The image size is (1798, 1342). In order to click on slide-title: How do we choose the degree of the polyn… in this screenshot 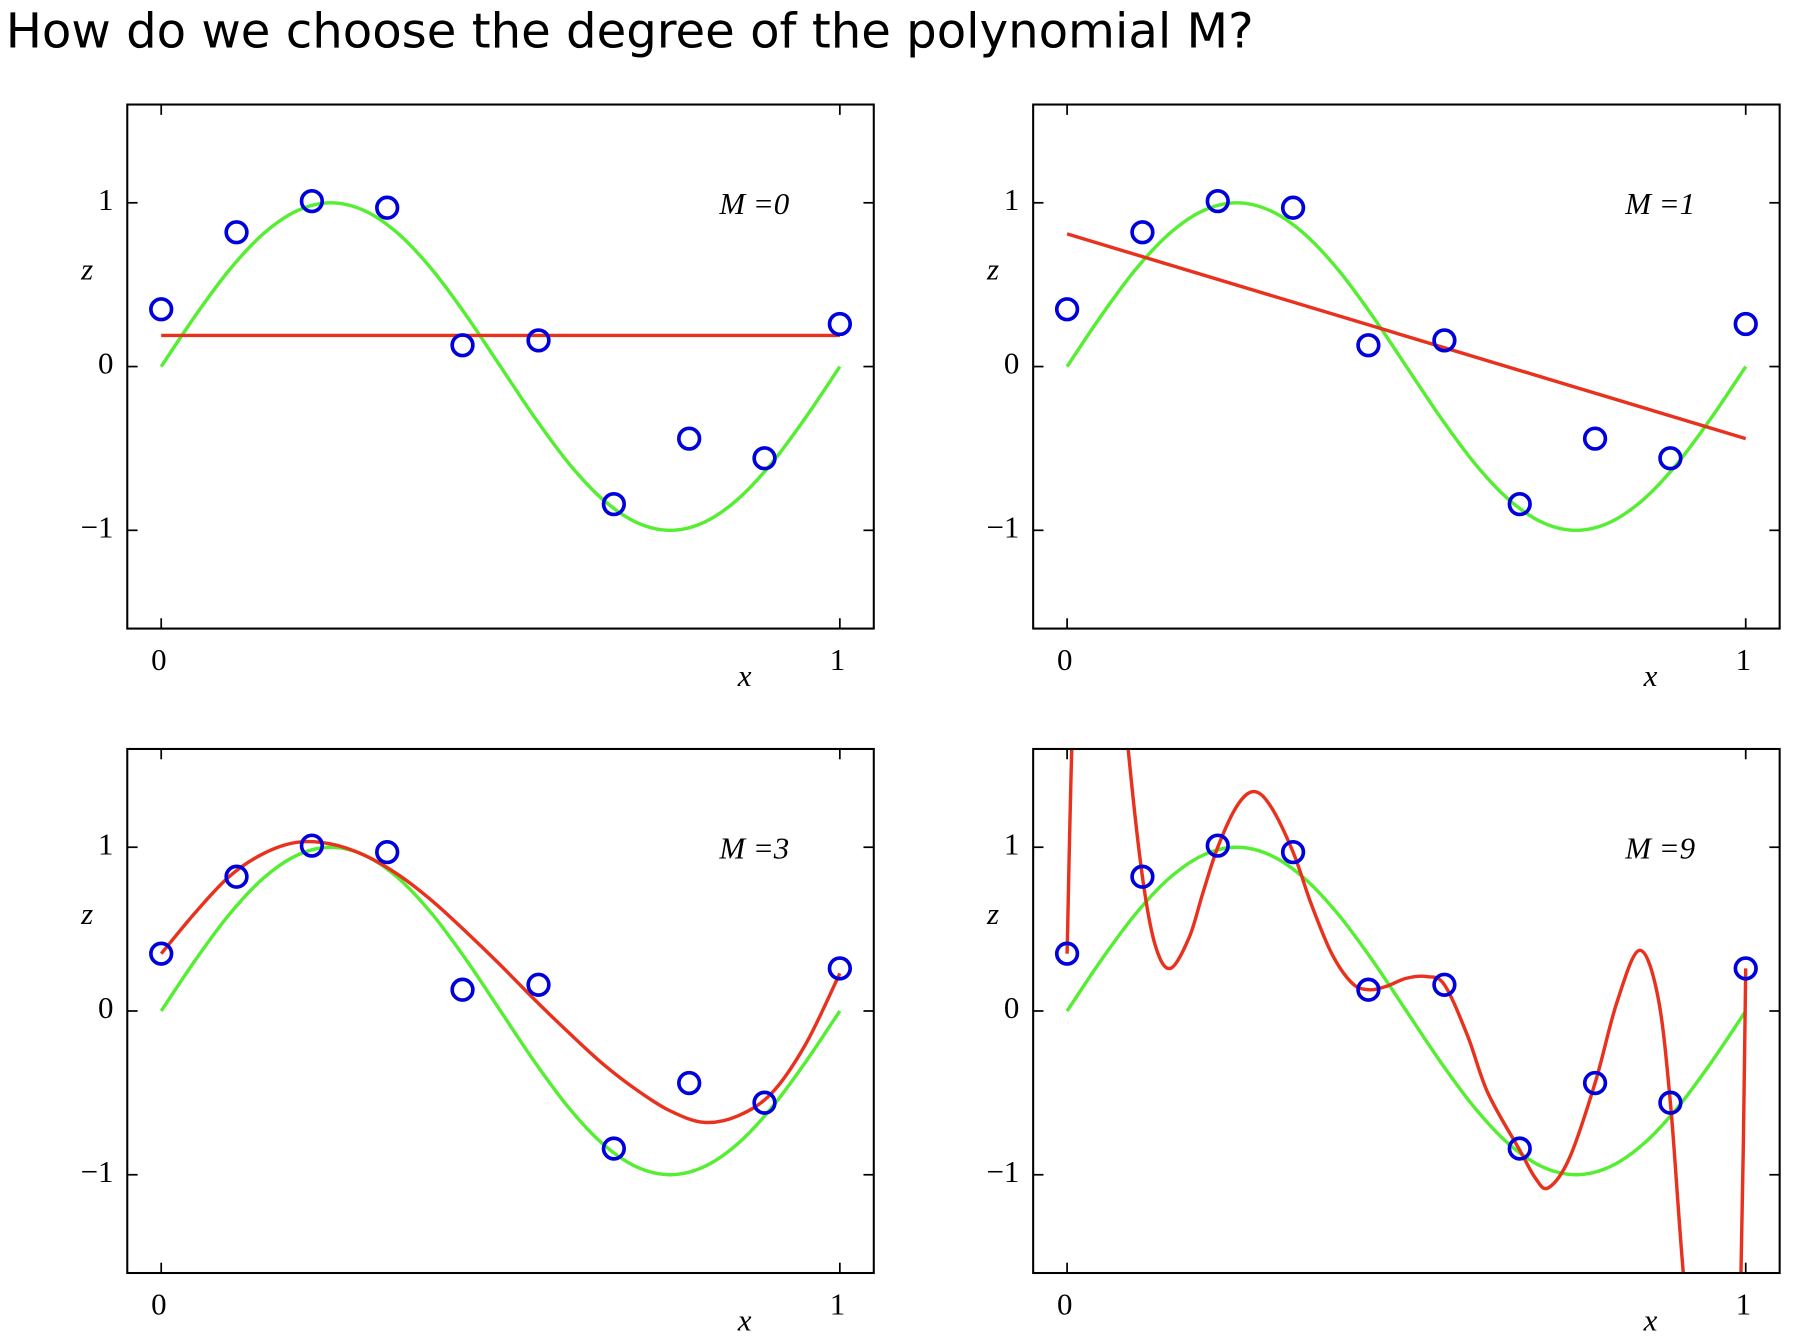, I will do `click(630, 32)`.